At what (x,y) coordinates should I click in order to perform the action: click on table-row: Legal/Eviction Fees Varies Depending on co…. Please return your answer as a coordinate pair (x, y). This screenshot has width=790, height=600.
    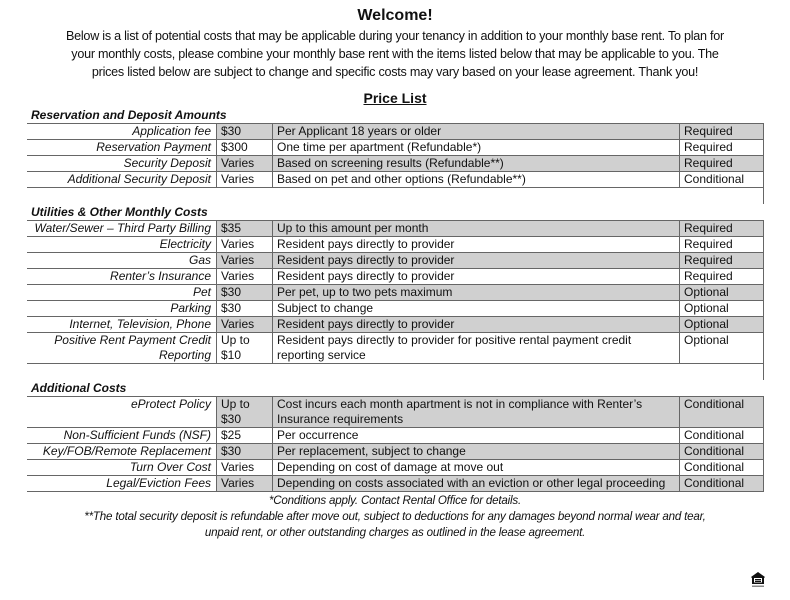
    Looking at the image, I should click on (395, 483).